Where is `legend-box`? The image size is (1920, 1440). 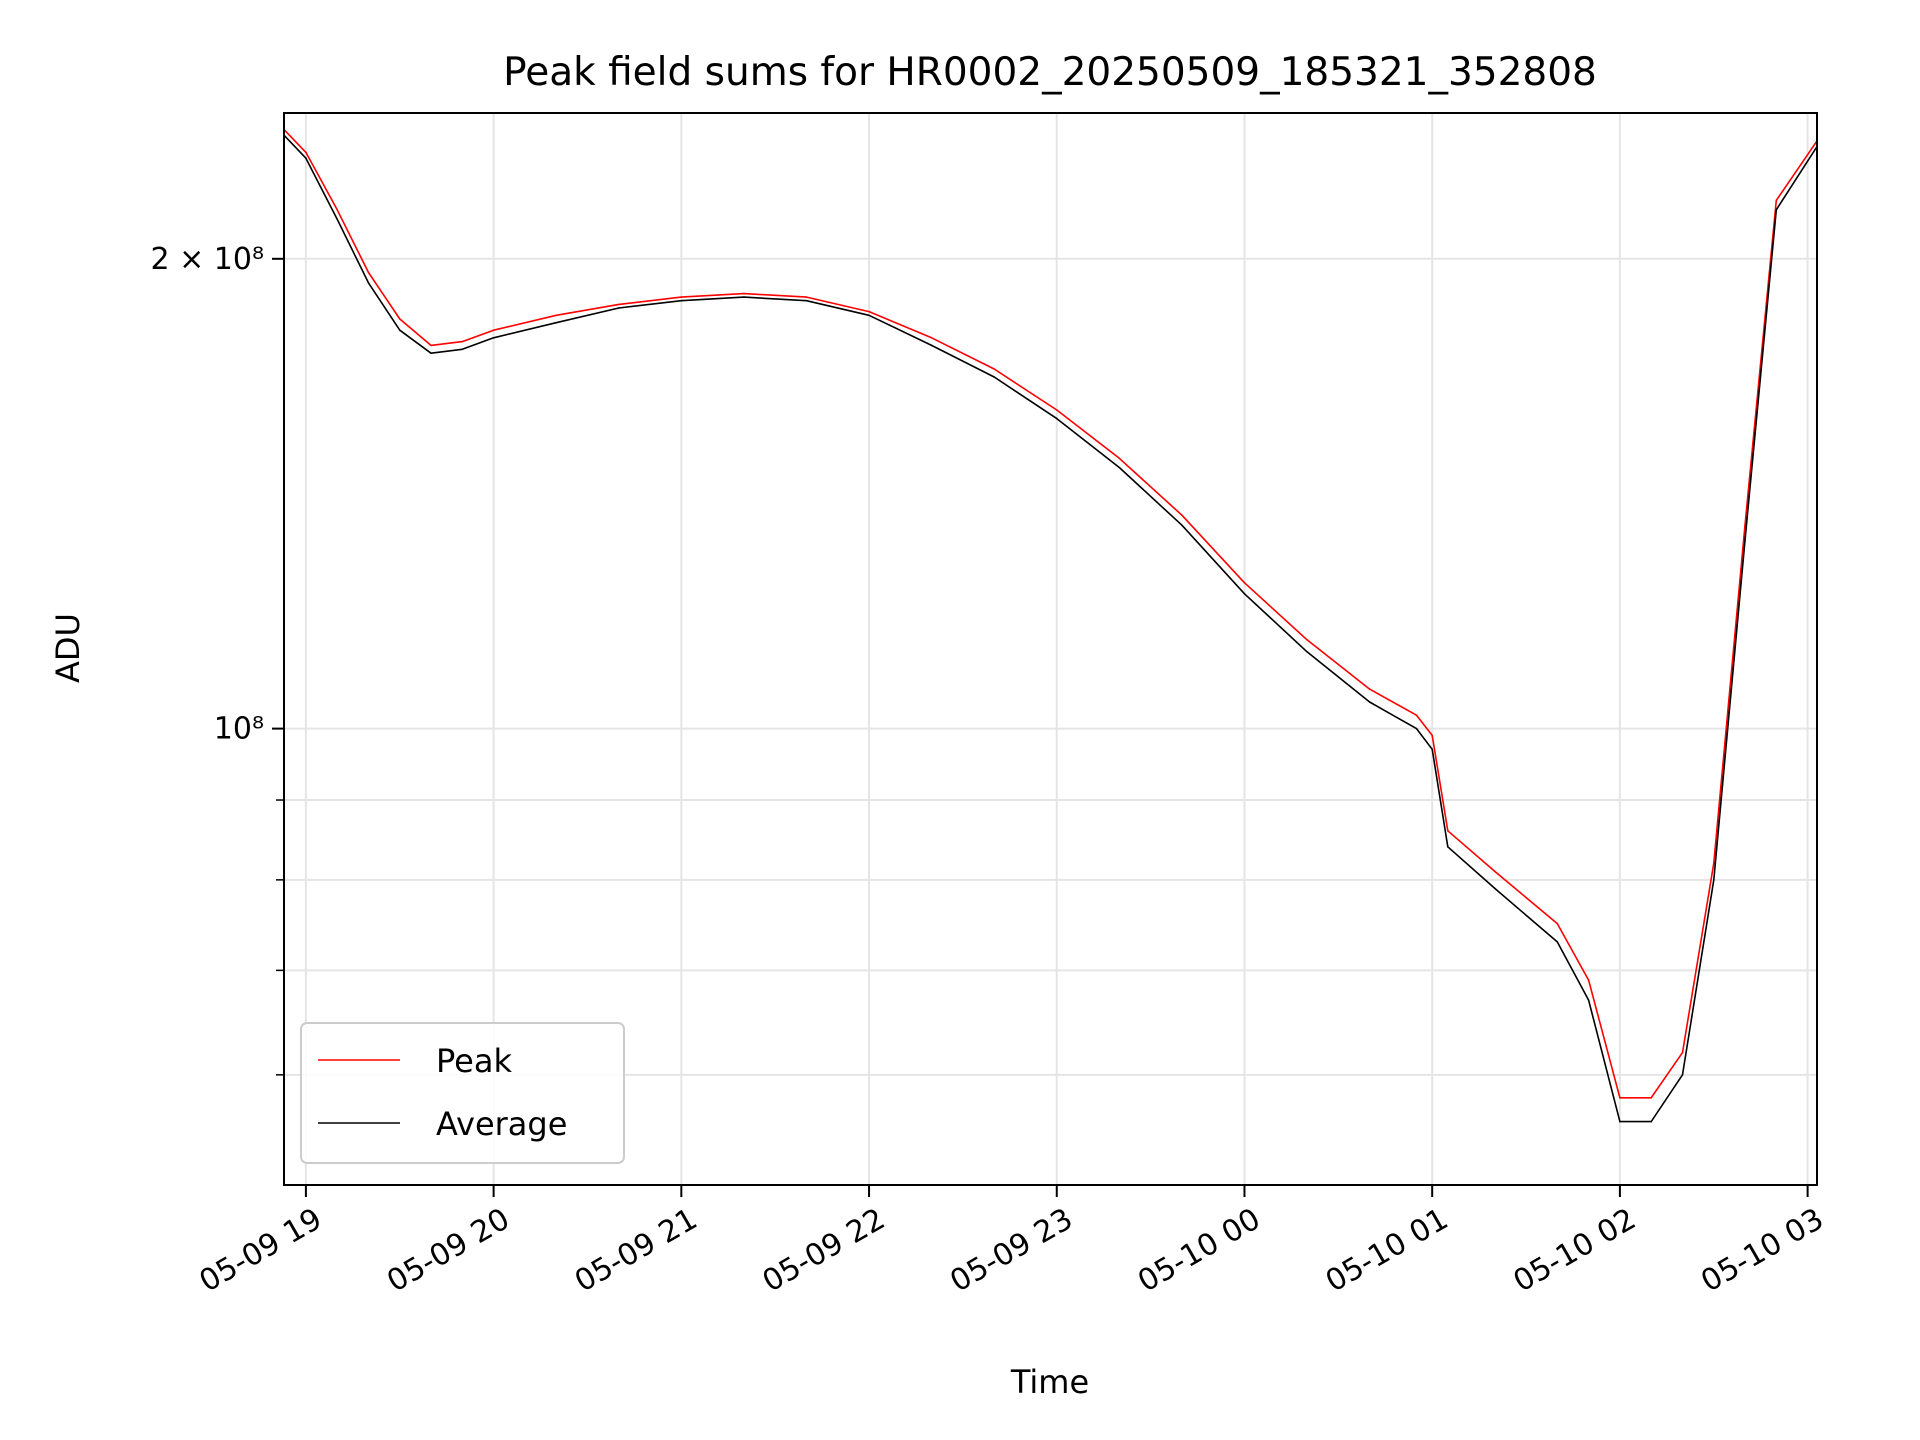
legend-box is located at coordinates (462, 1093).